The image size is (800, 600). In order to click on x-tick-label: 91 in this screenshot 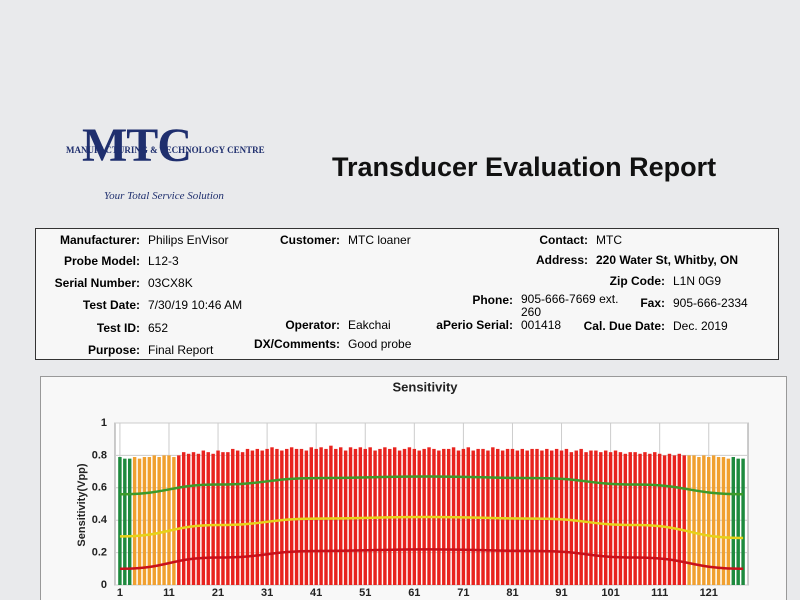, I will do `click(561, 593)`.